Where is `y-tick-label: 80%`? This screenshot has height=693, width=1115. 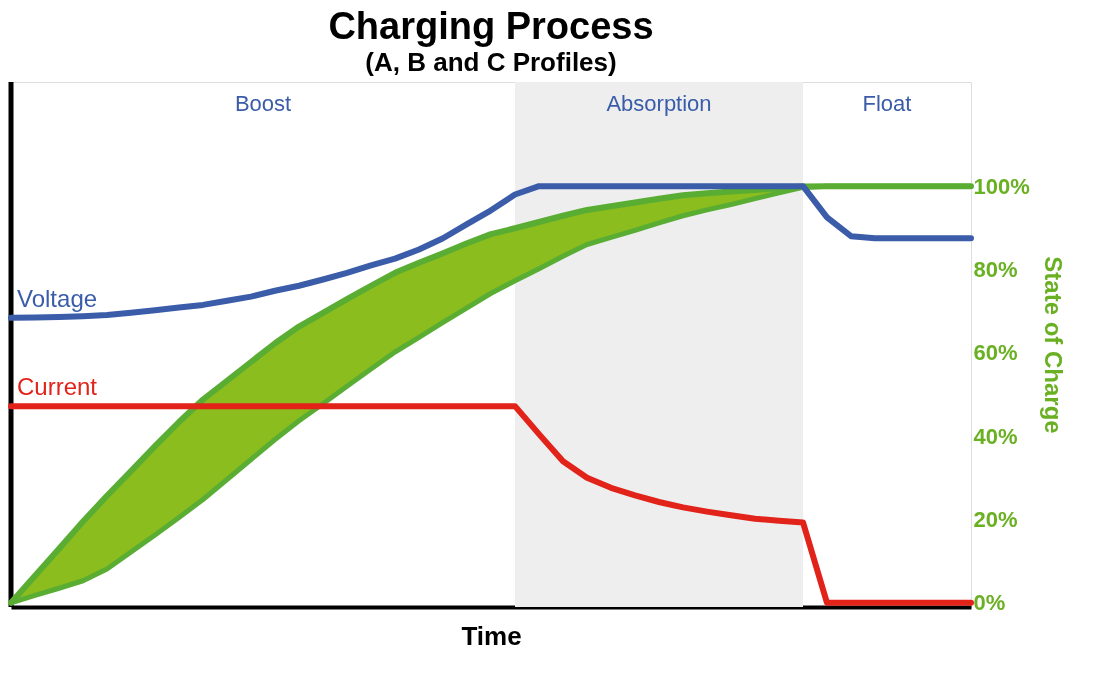
y-tick-label: 80% is located at coordinates (995, 269).